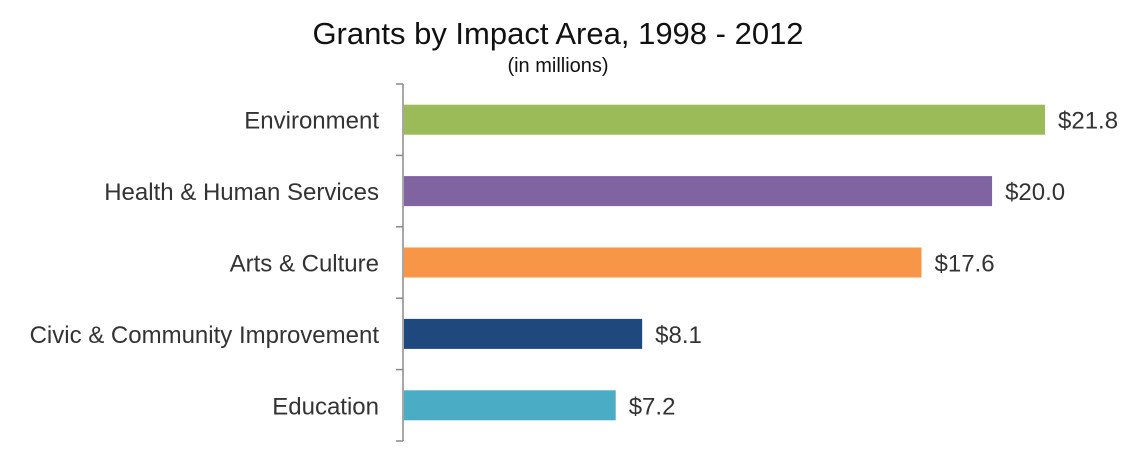 Image resolution: width=1128 pixels, height=453 pixels. Describe the element at coordinates (965, 264) in the screenshot. I see `value-label: $17.6` at that location.